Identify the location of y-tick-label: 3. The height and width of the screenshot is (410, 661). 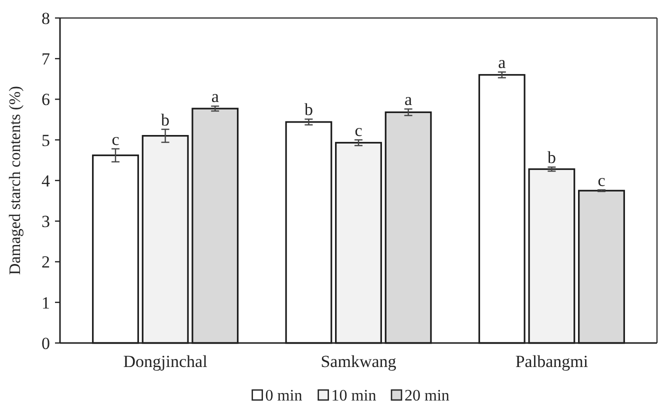
(46, 222).